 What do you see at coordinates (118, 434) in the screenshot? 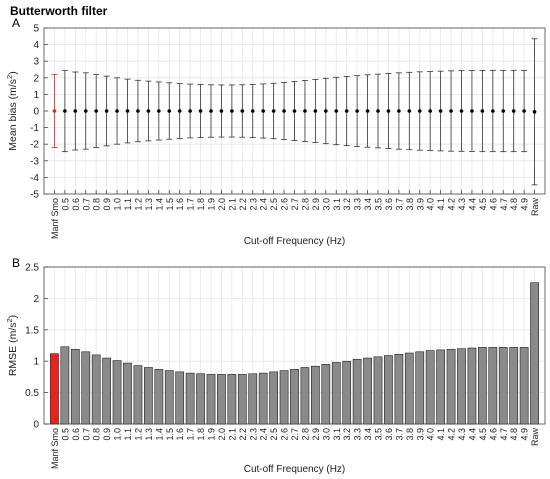
I see `panel-b-xtick-label: 1.0` at bounding box center [118, 434].